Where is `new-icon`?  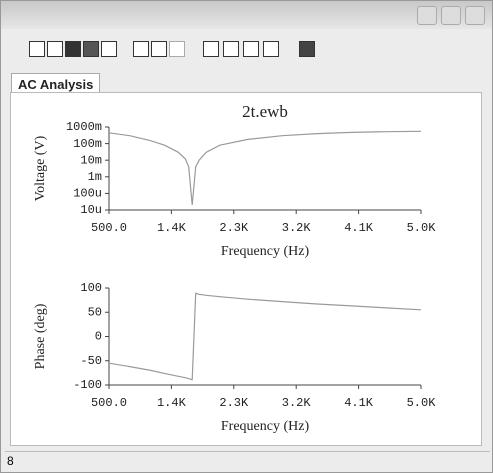
new-icon is located at coordinates (37, 49).